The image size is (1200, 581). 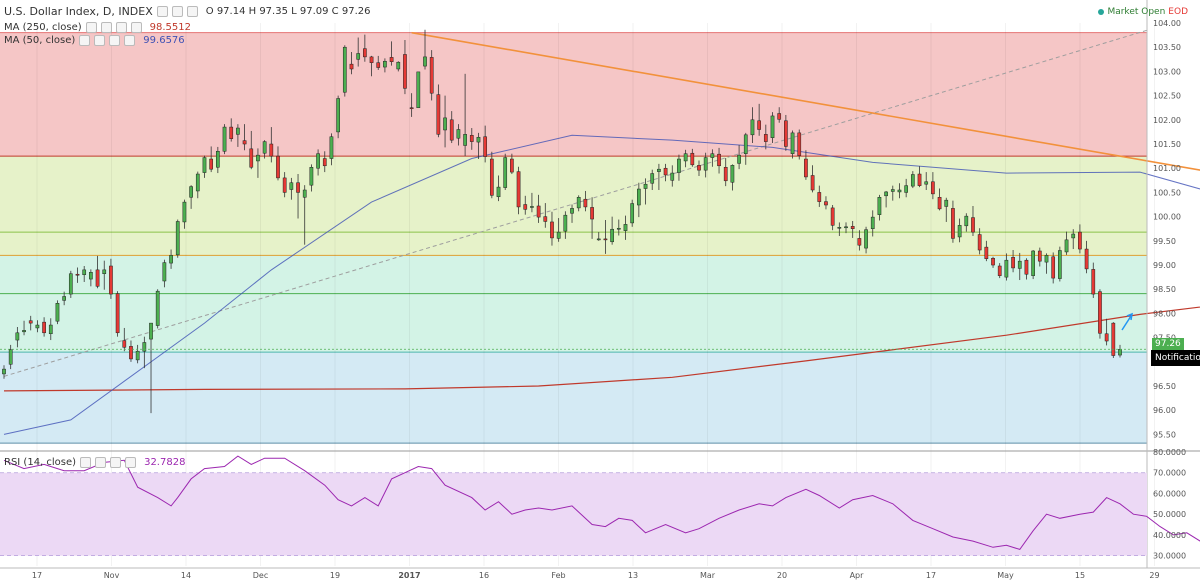 What do you see at coordinates (1164, 265) in the screenshot?
I see `price-tick-label: 99.00` at bounding box center [1164, 265].